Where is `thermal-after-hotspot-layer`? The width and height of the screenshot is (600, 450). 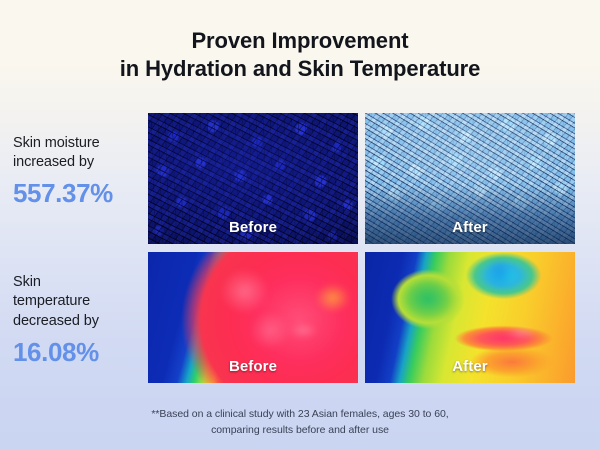
thermal-after-hotspot-layer is located at coordinates (470, 317).